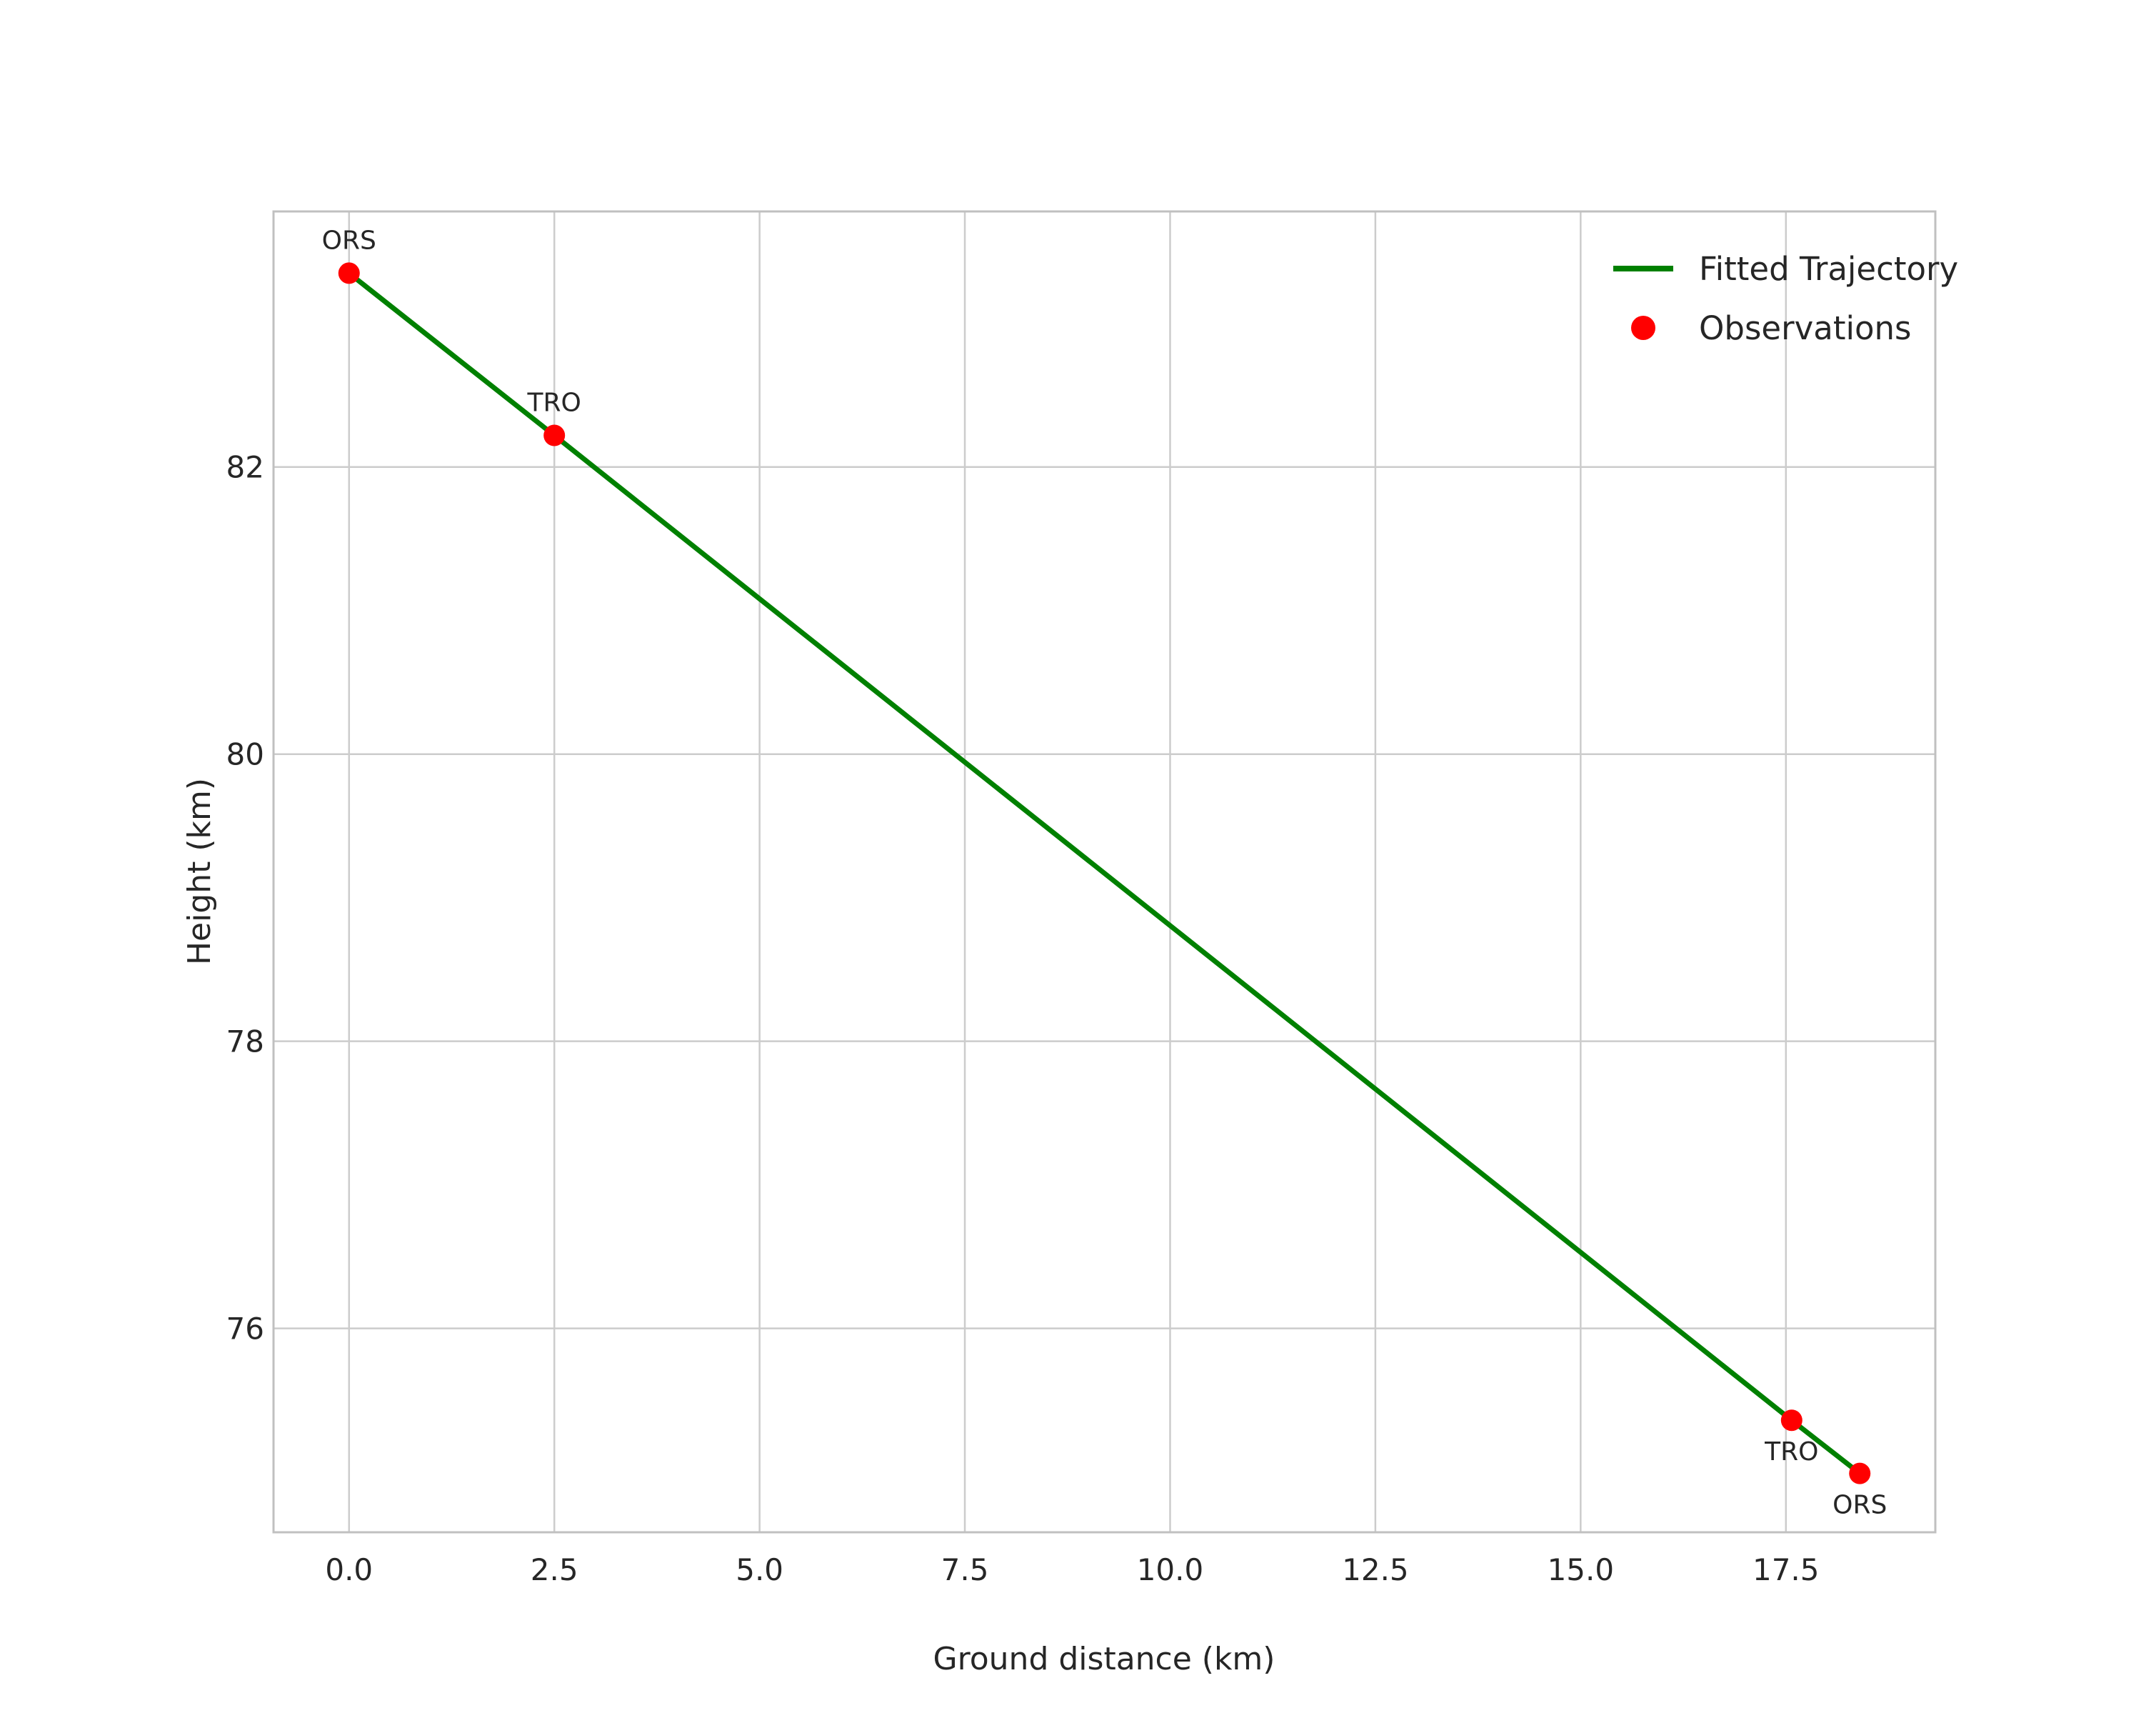  Describe the element at coordinates (965, 1569) in the screenshot. I see `x-tick-label: 7.5` at that location.